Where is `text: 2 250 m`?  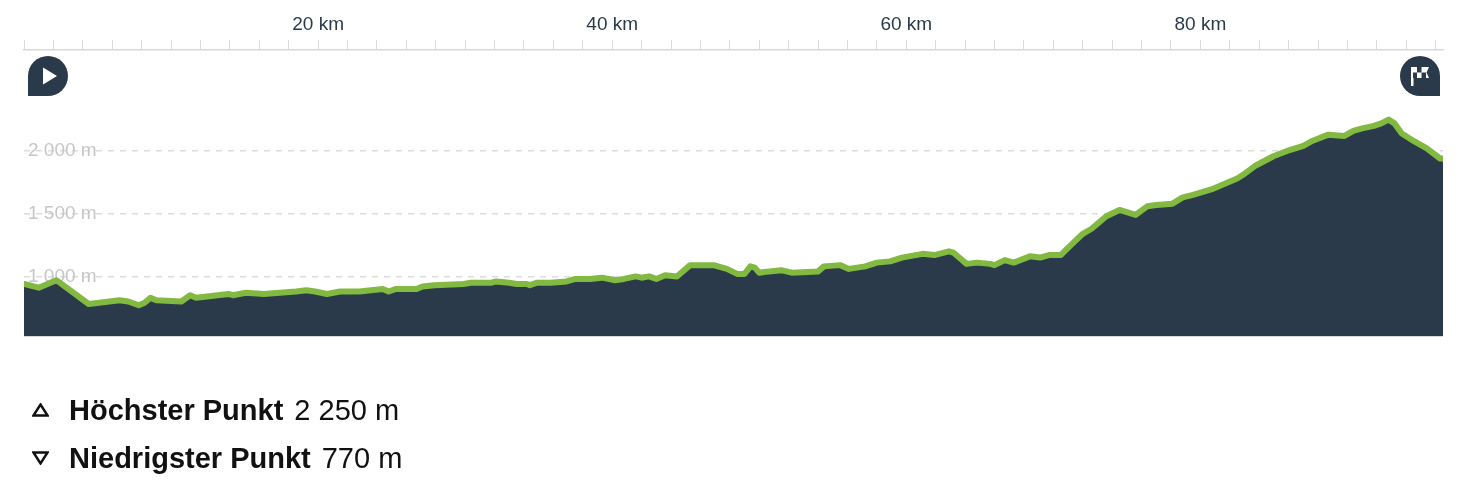
text: 2 250 m is located at coordinates (347, 410).